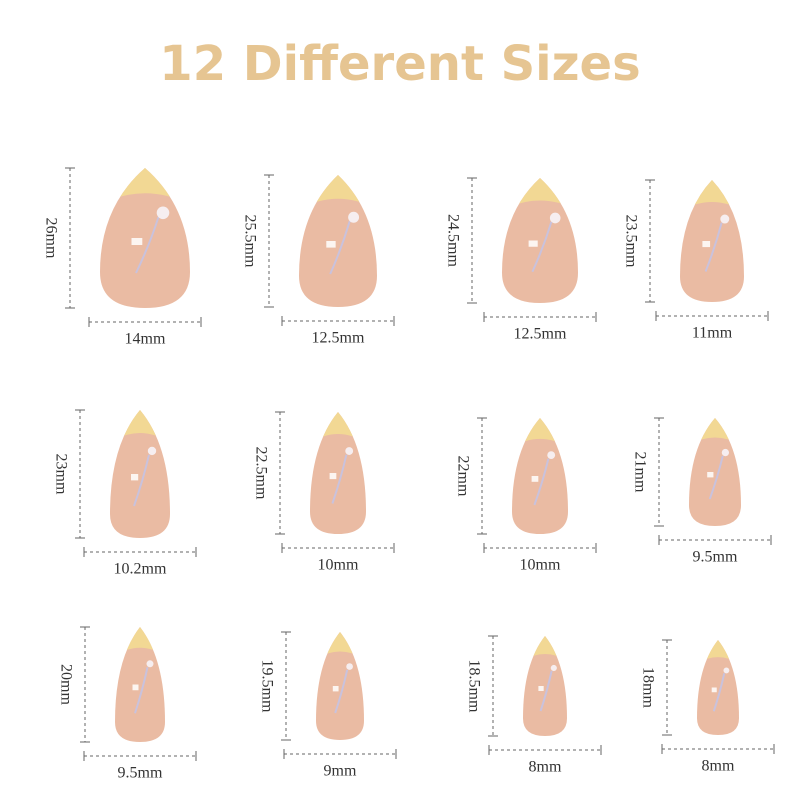 This screenshot has width=800, height=800. What do you see at coordinates (260, 473) in the screenshot?
I see `length-label: 22.5mm` at bounding box center [260, 473].